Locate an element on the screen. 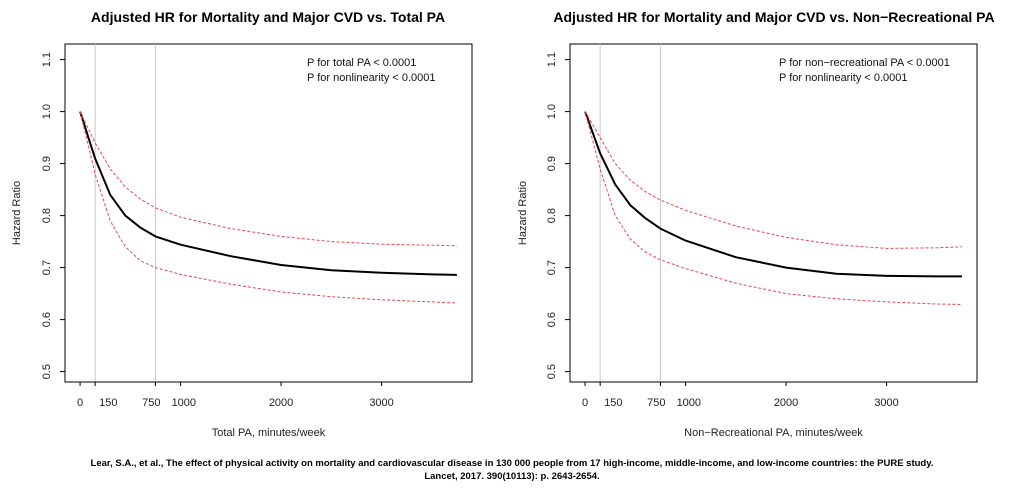 Image resolution: width=1024 pixels, height=494 pixels. p-value-annotation: P for non−recreational PA < 0.0001 is located at coordinates (864, 63).